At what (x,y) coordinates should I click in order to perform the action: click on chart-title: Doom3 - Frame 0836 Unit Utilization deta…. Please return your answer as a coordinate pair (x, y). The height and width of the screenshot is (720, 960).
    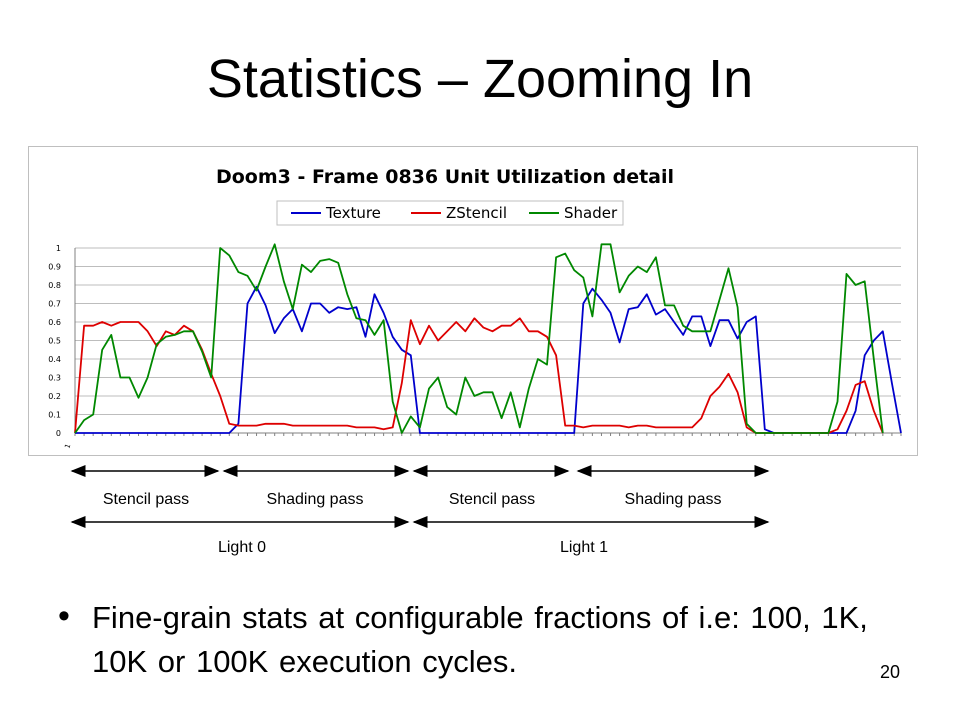
    Looking at the image, I should click on (445, 177).